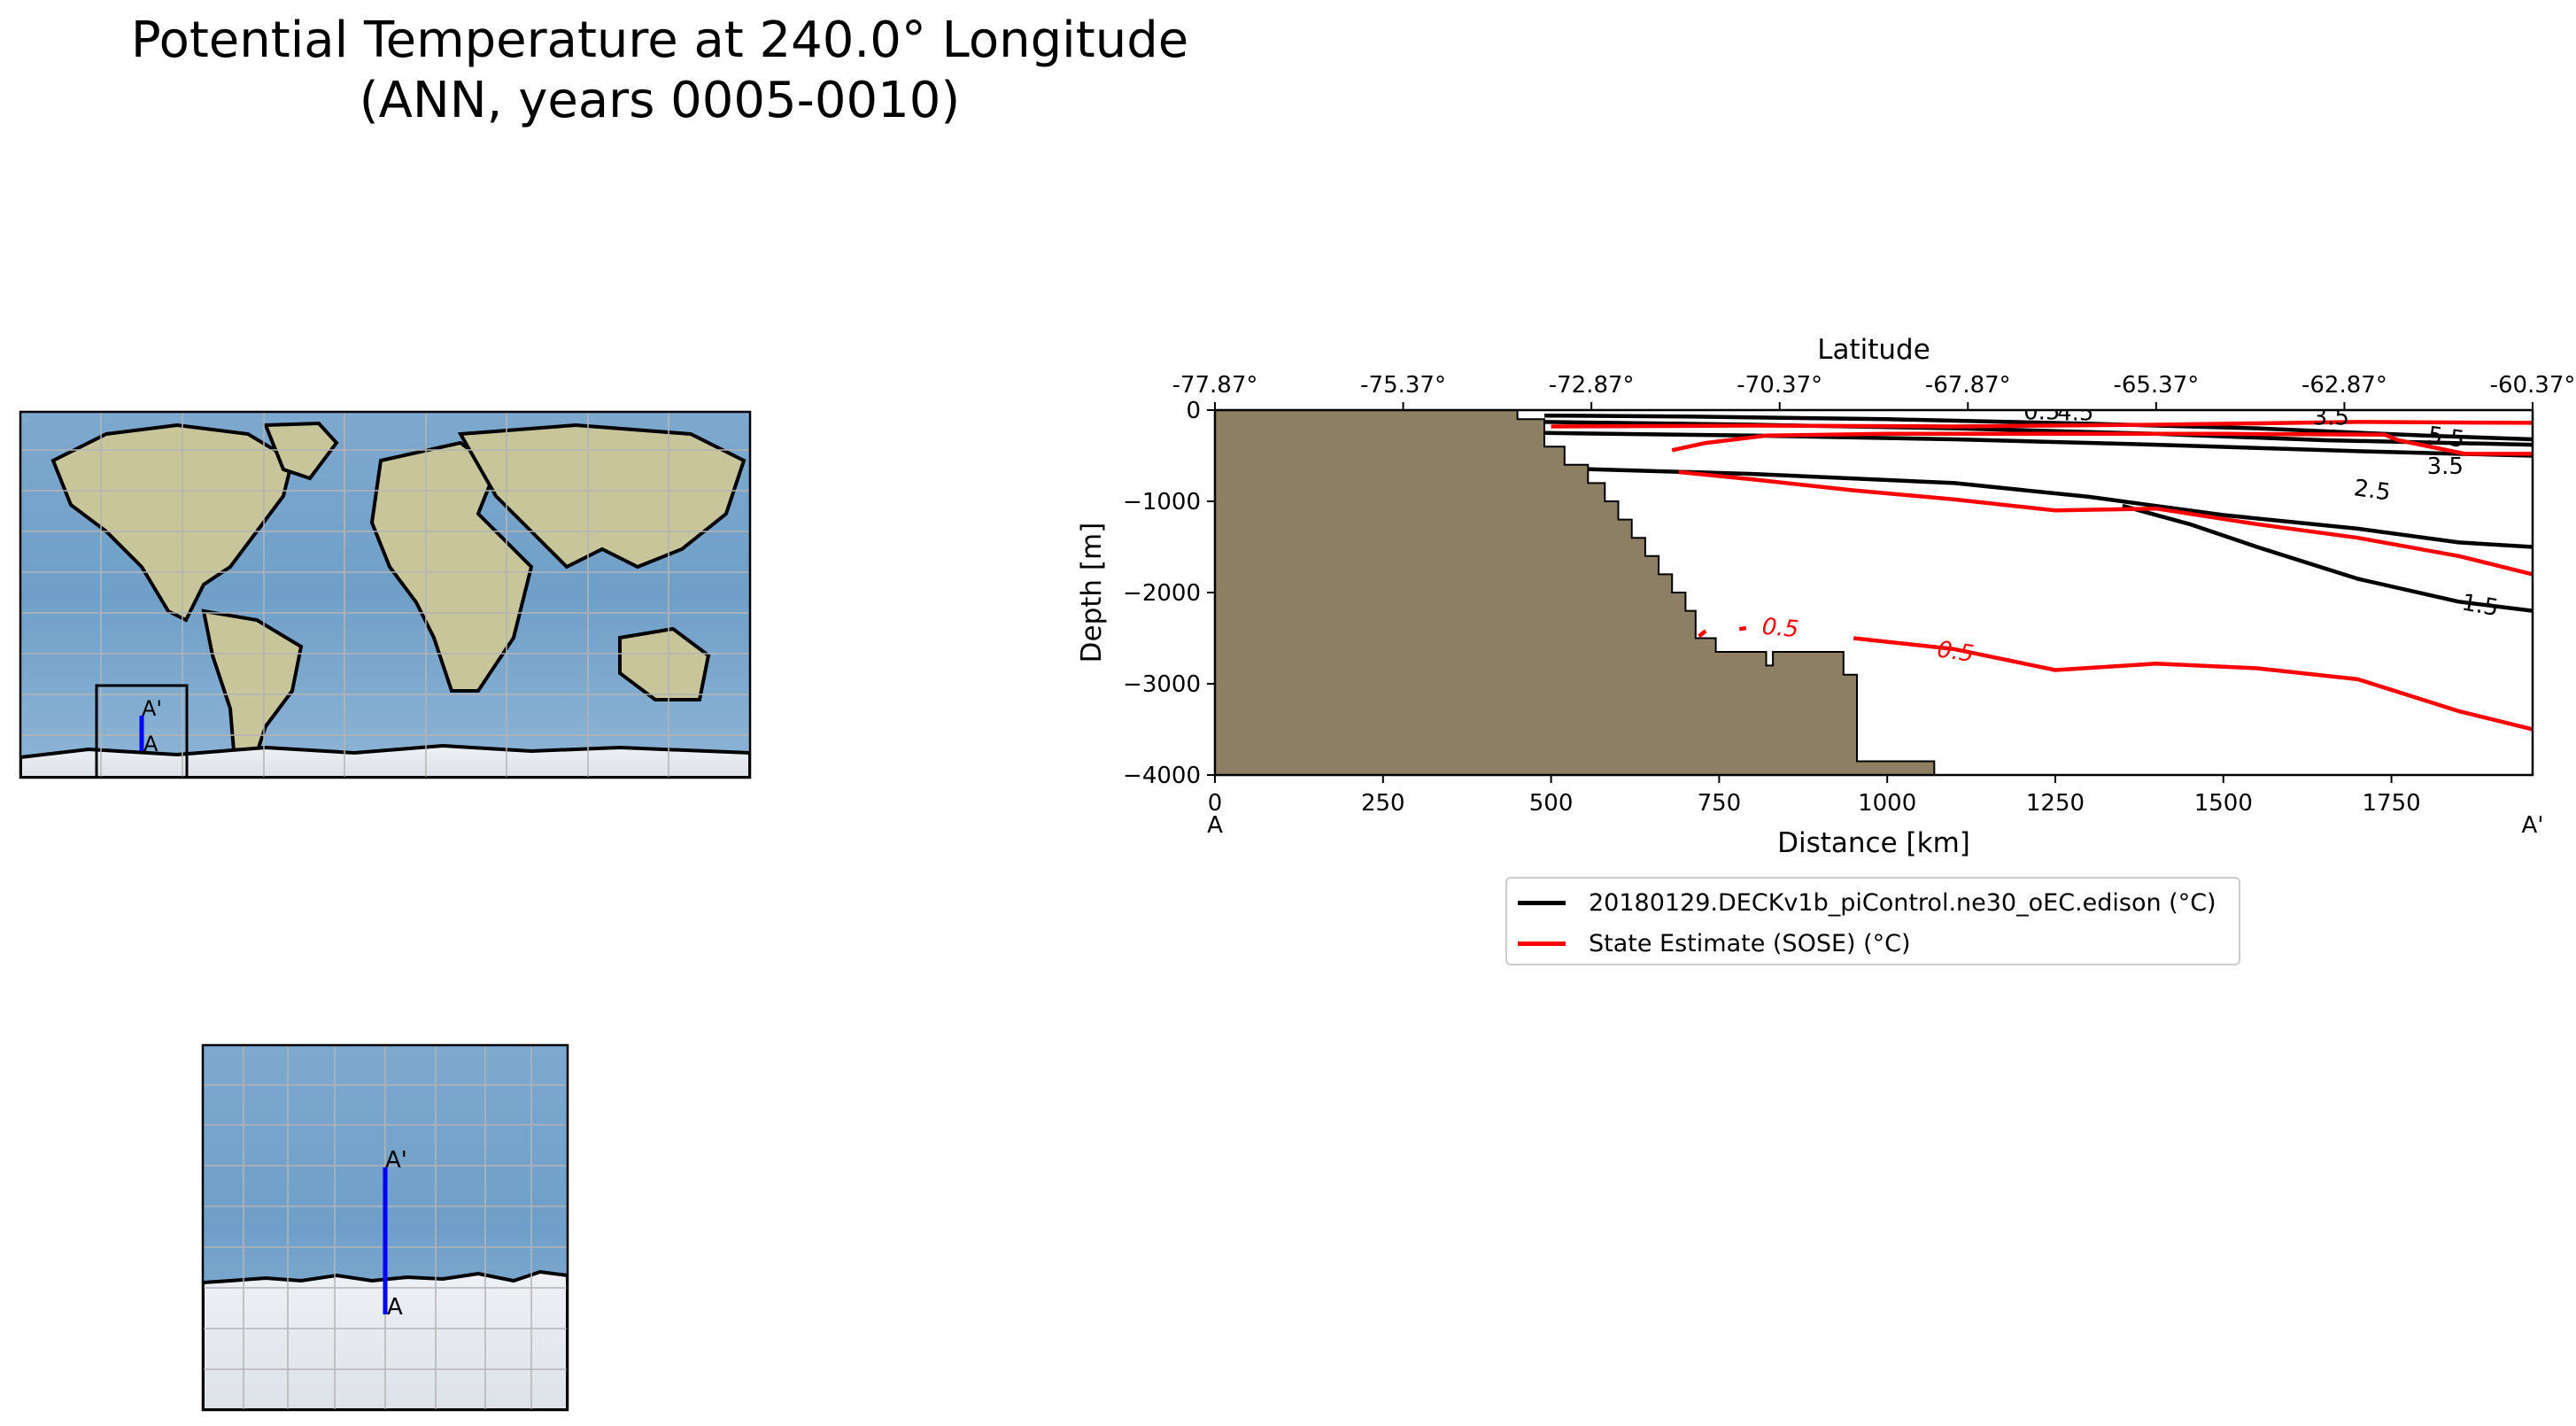 Image resolution: width=2576 pixels, height=1426 pixels. I want to click on x-tick-label-4: 1000, so click(1887, 803).